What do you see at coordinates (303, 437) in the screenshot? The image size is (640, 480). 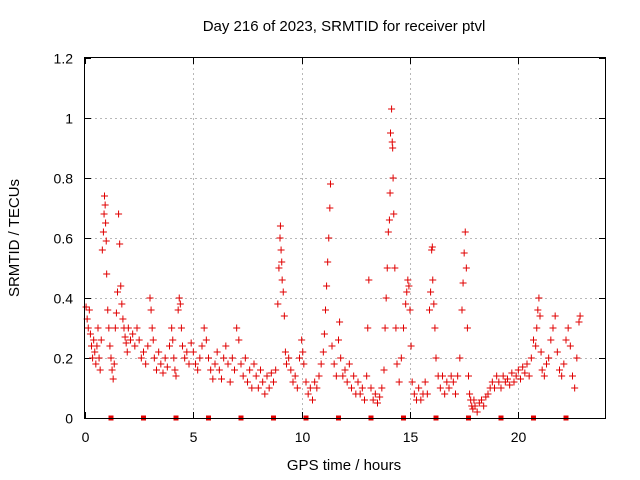 I see `x-tick-label: 10` at bounding box center [303, 437].